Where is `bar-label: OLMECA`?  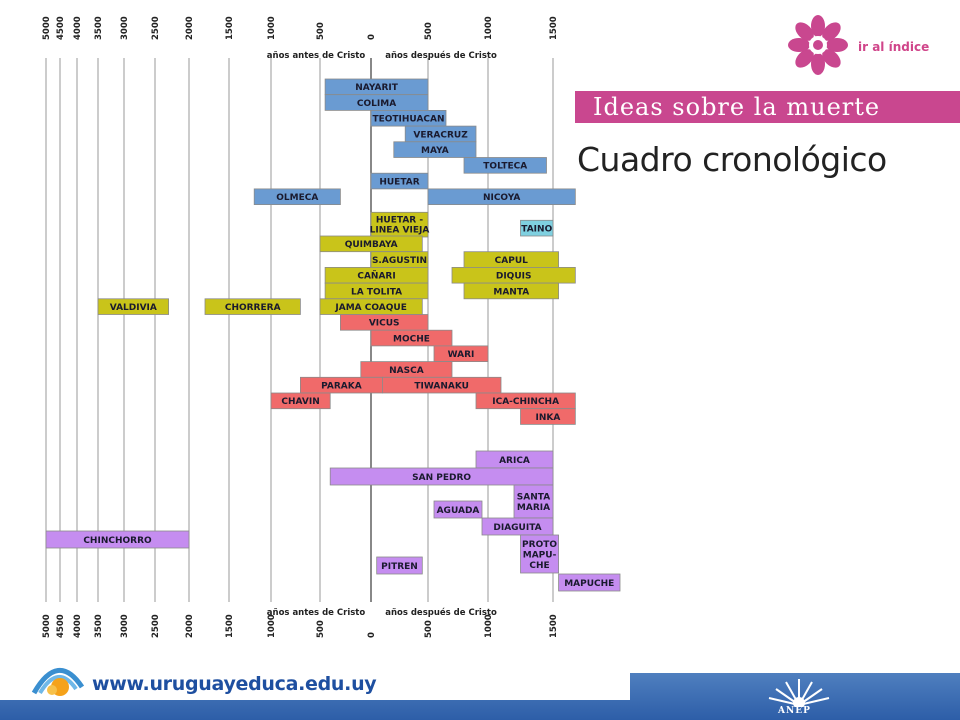 bar-label: OLMECA is located at coordinates (297, 198).